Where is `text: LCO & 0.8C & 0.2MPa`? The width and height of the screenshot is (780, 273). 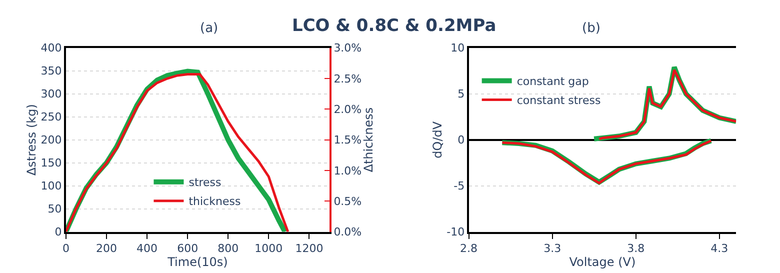
text: LCO & 0.8C & 0.2MPa is located at coordinates (394, 26).